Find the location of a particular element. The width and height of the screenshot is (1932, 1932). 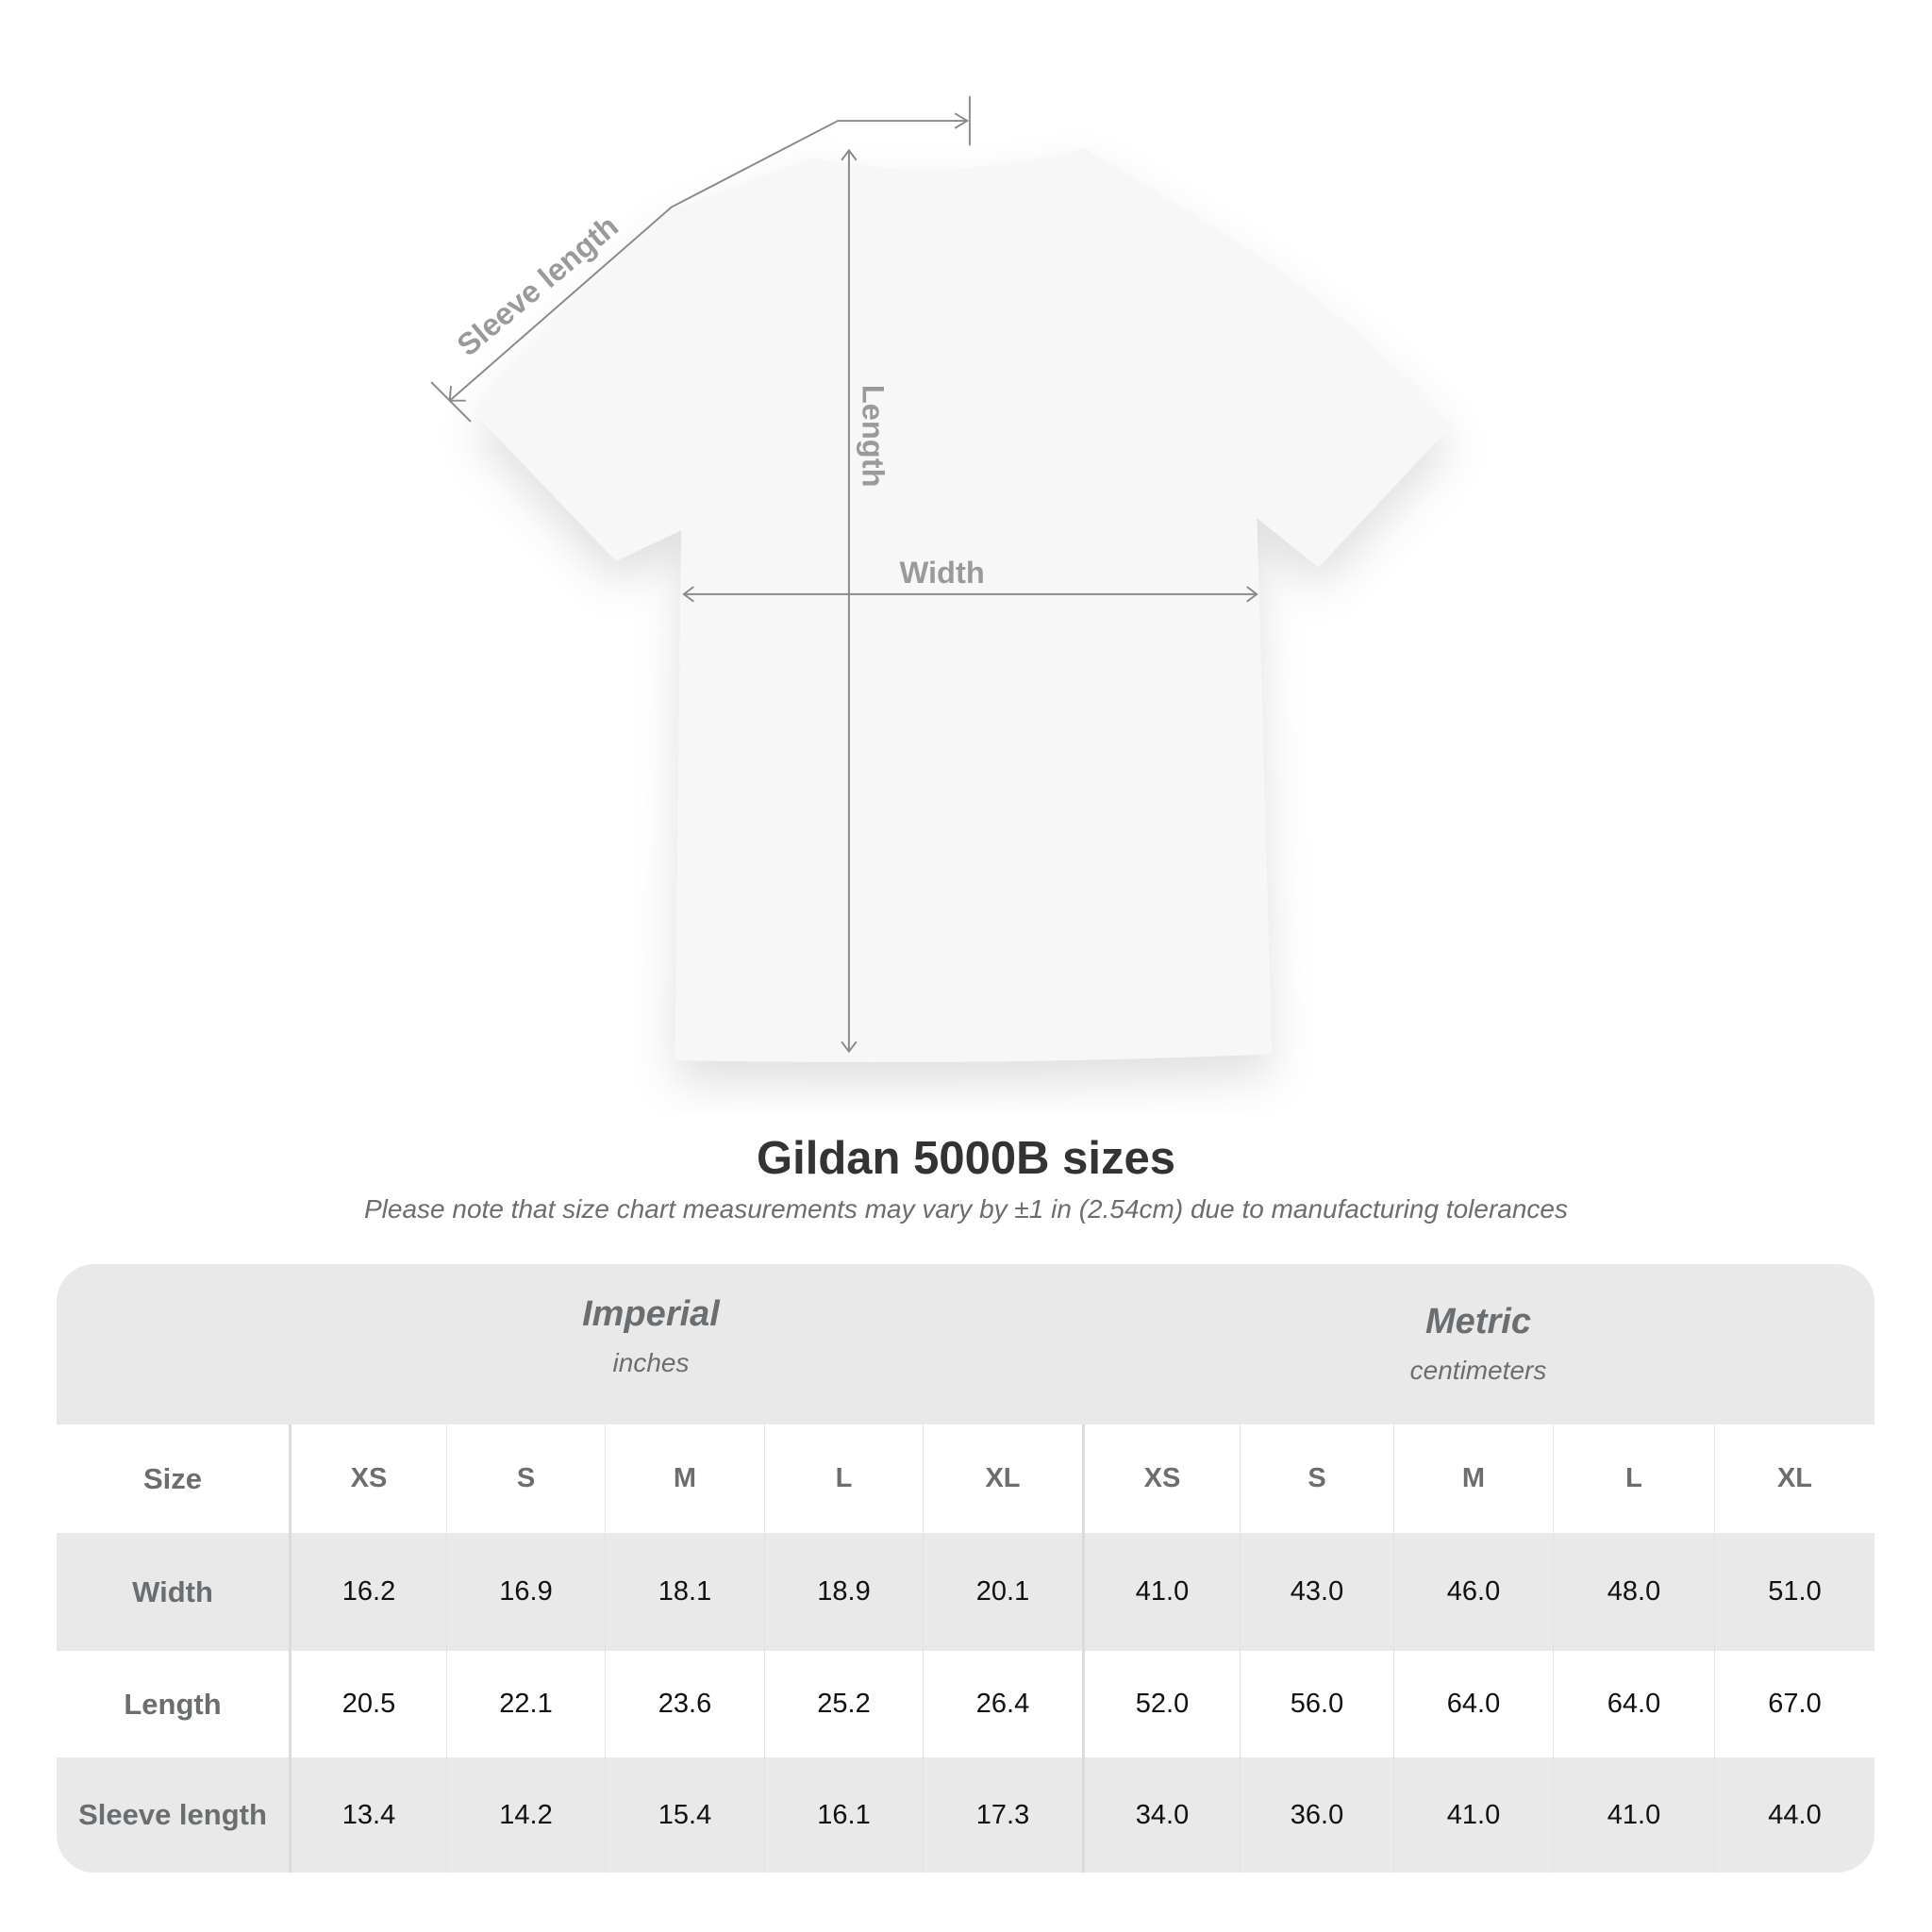

table-cell: 20.1 is located at coordinates (1003, 1592).